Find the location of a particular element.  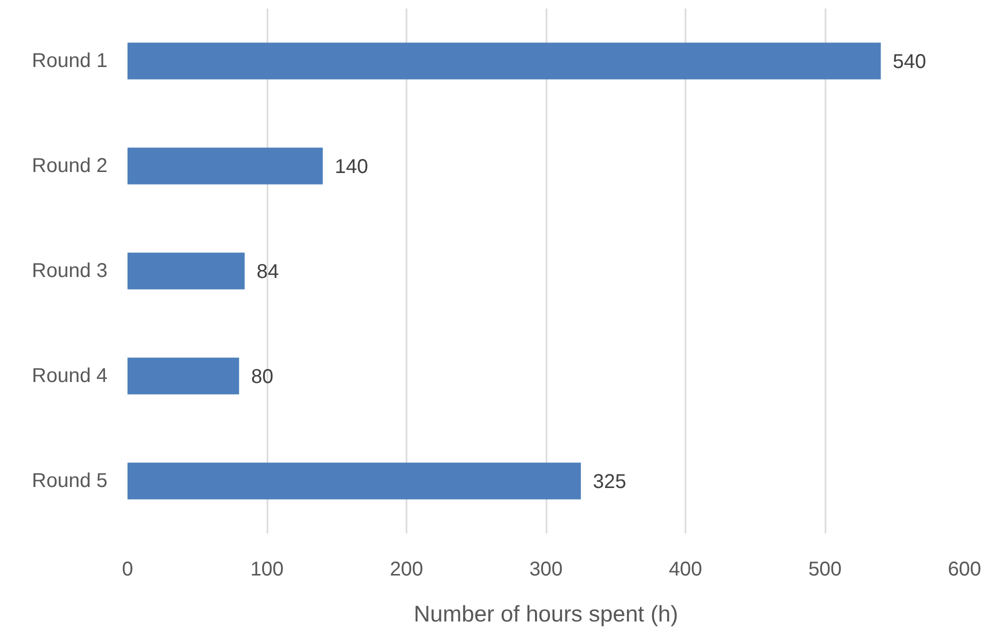

x-tick-label: 100 is located at coordinates (267, 569).